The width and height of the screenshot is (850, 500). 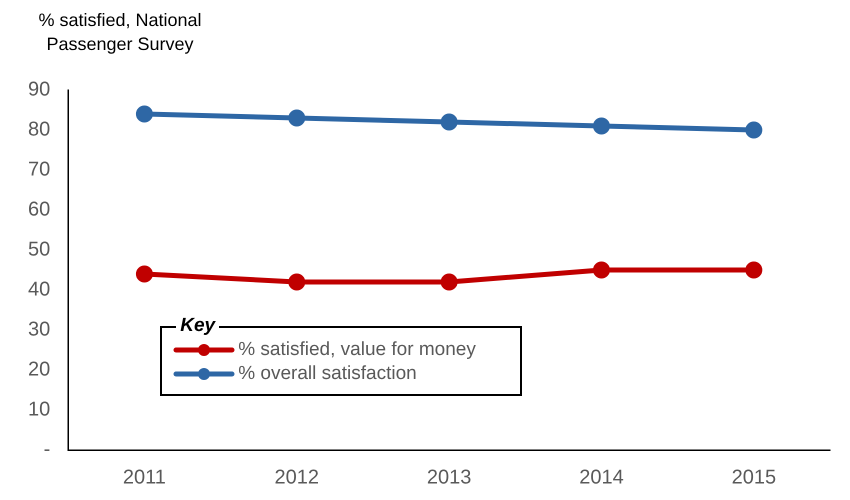 What do you see at coordinates (754, 477) in the screenshot?
I see `x-tick-label: 2015` at bounding box center [754, 477].